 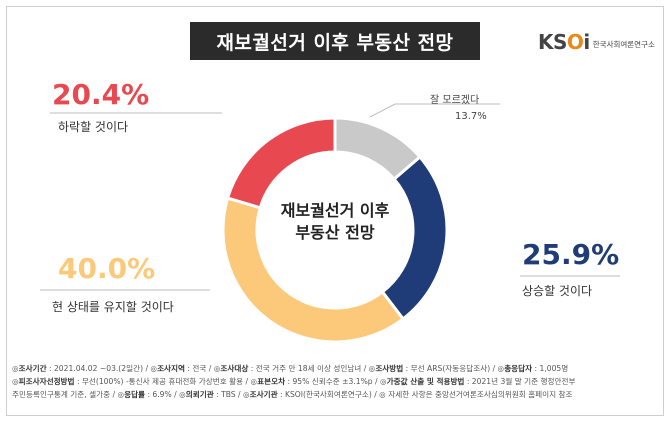 What do you see at coordinates (557, 291) in the screenshot?
I see `data-label-up-text: 상승할 것이다` at bounding box center [557, 291].